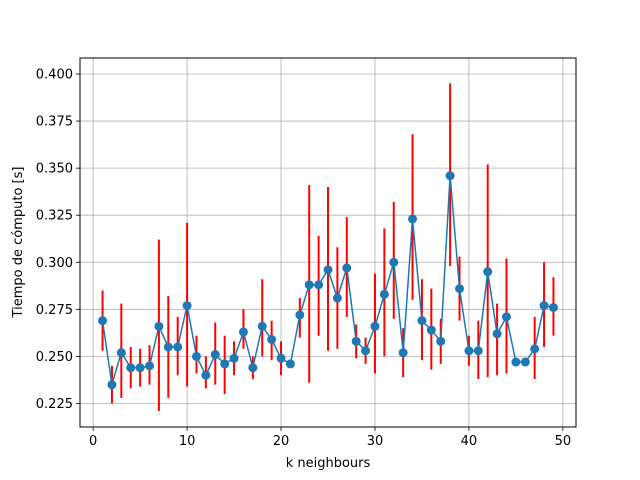 The height and width of the screenshot is (480, 640). Describe the element at coordinates (54, 169) in the screenshot. I see `y-tick-label: 0.350` at that location.